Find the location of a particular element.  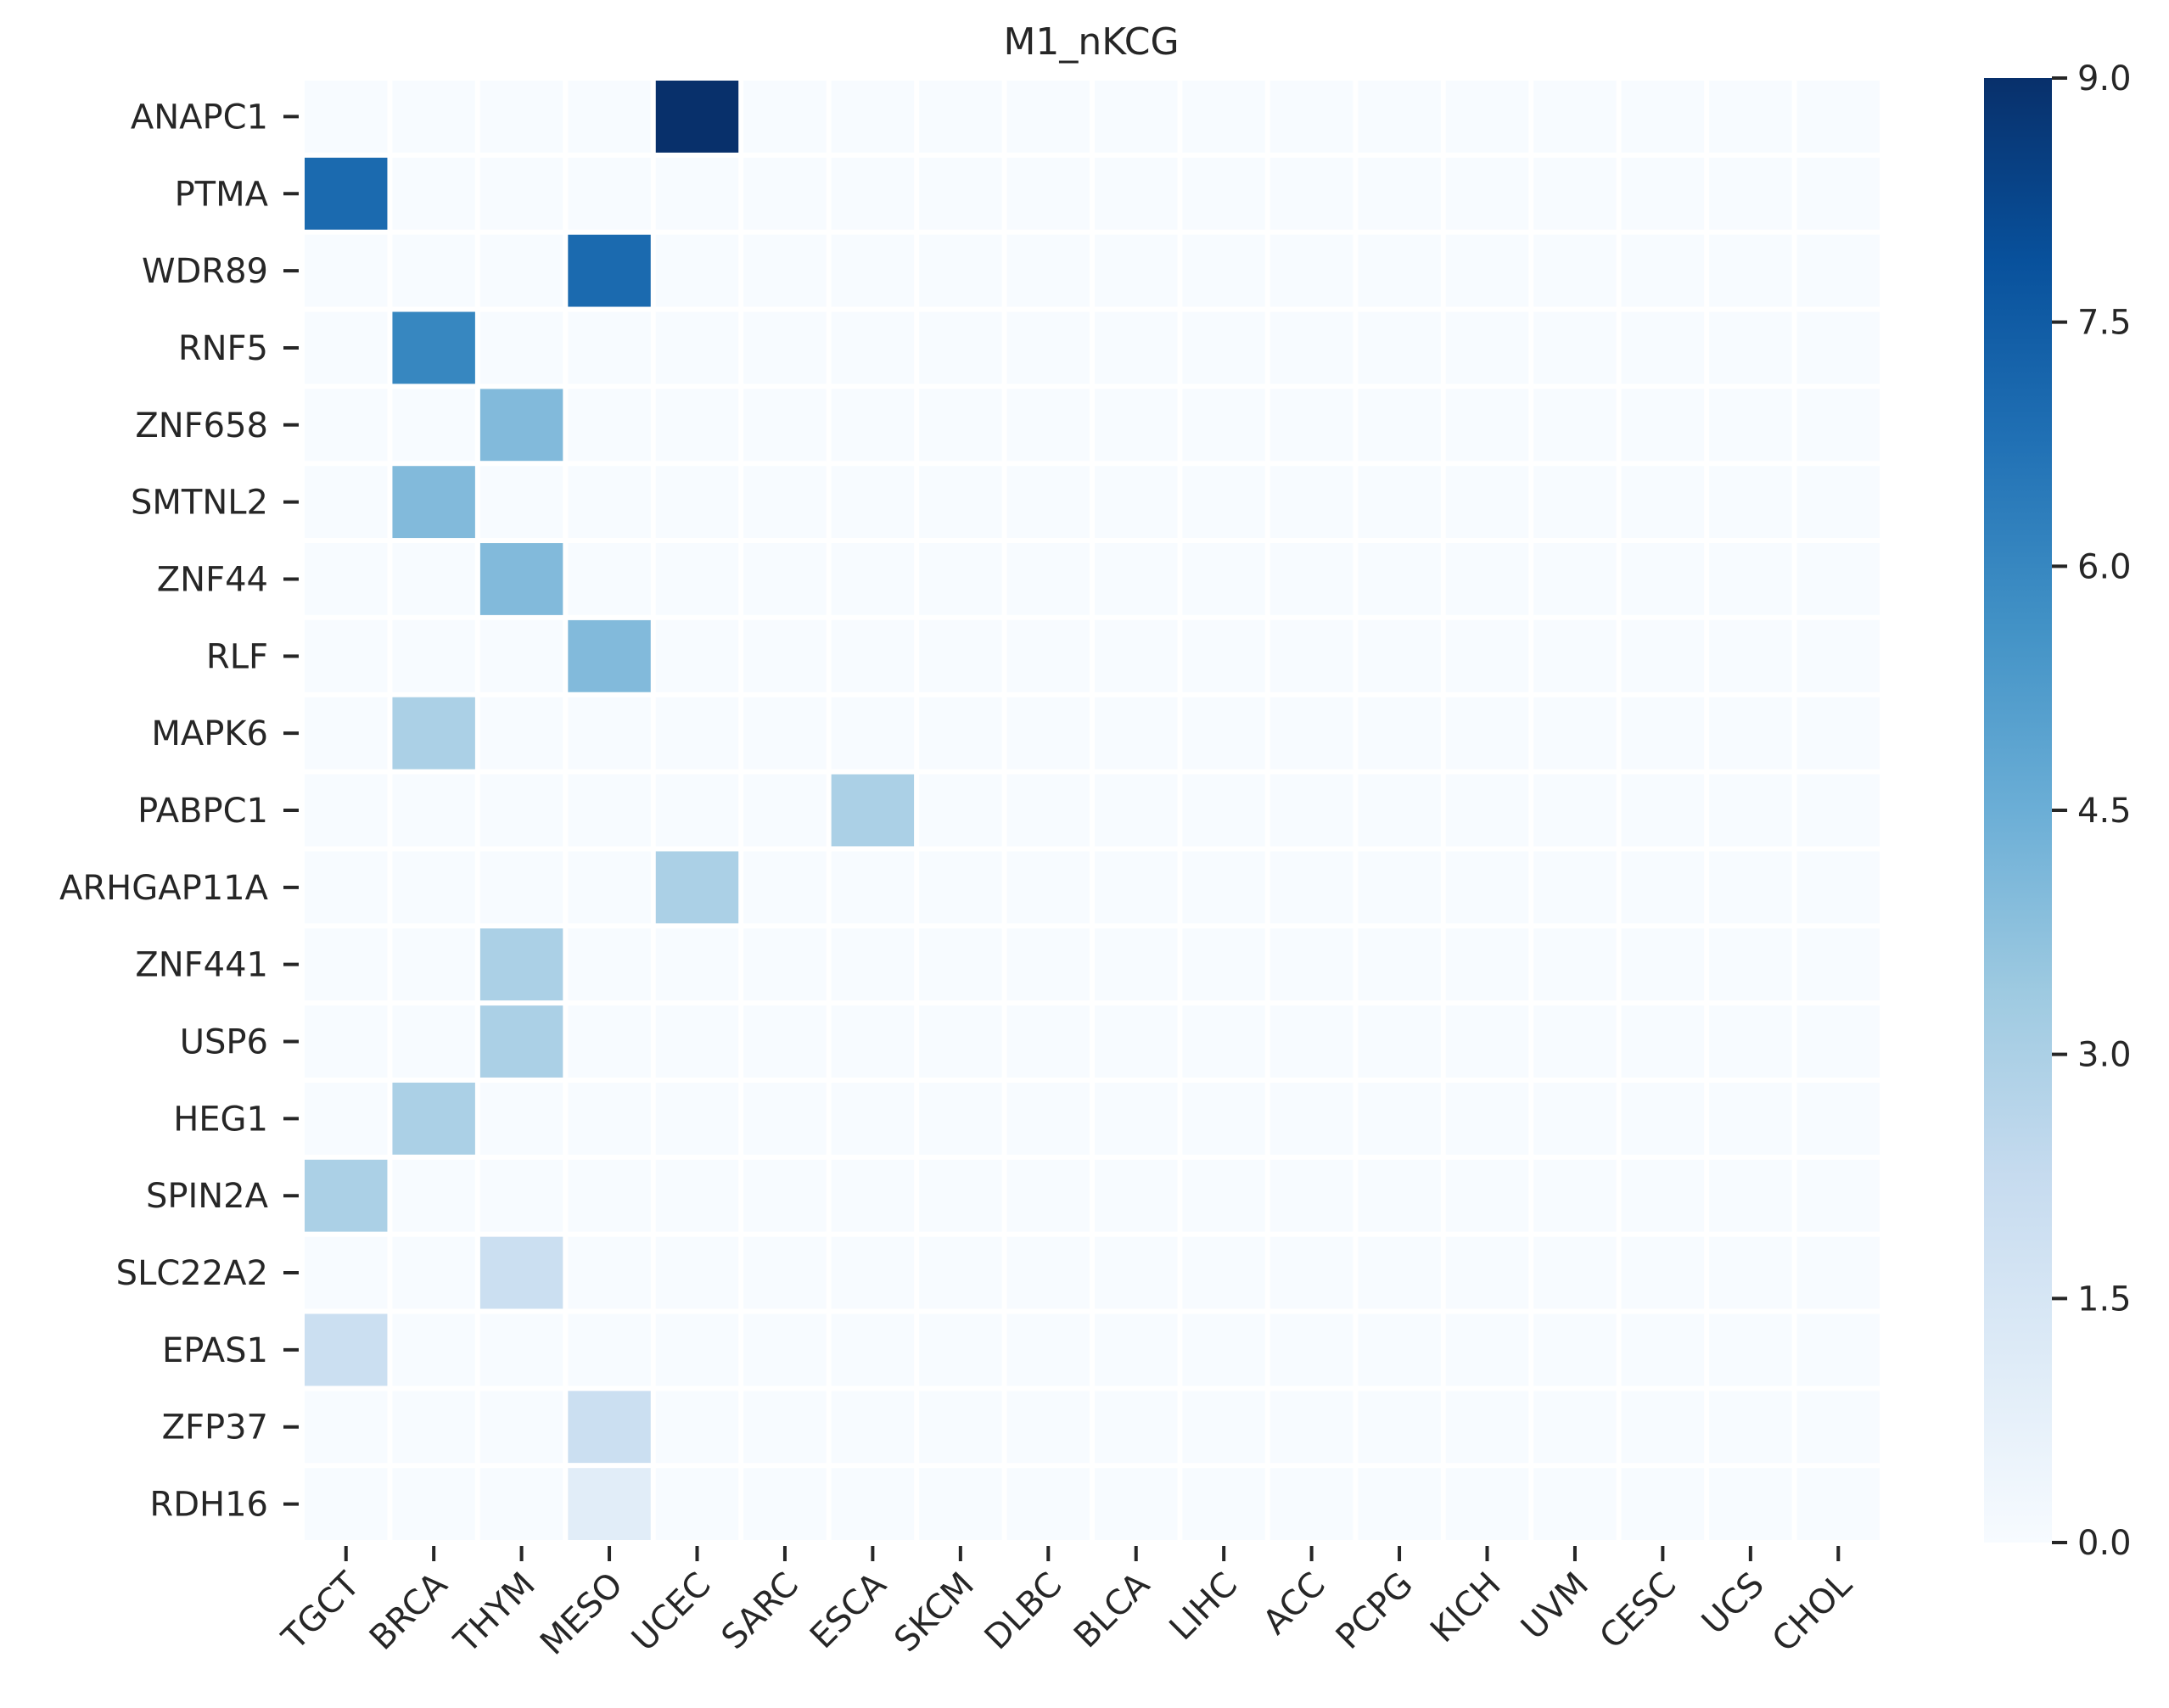

x-tick-label: UCEC is located at coordinates (672, 1613).